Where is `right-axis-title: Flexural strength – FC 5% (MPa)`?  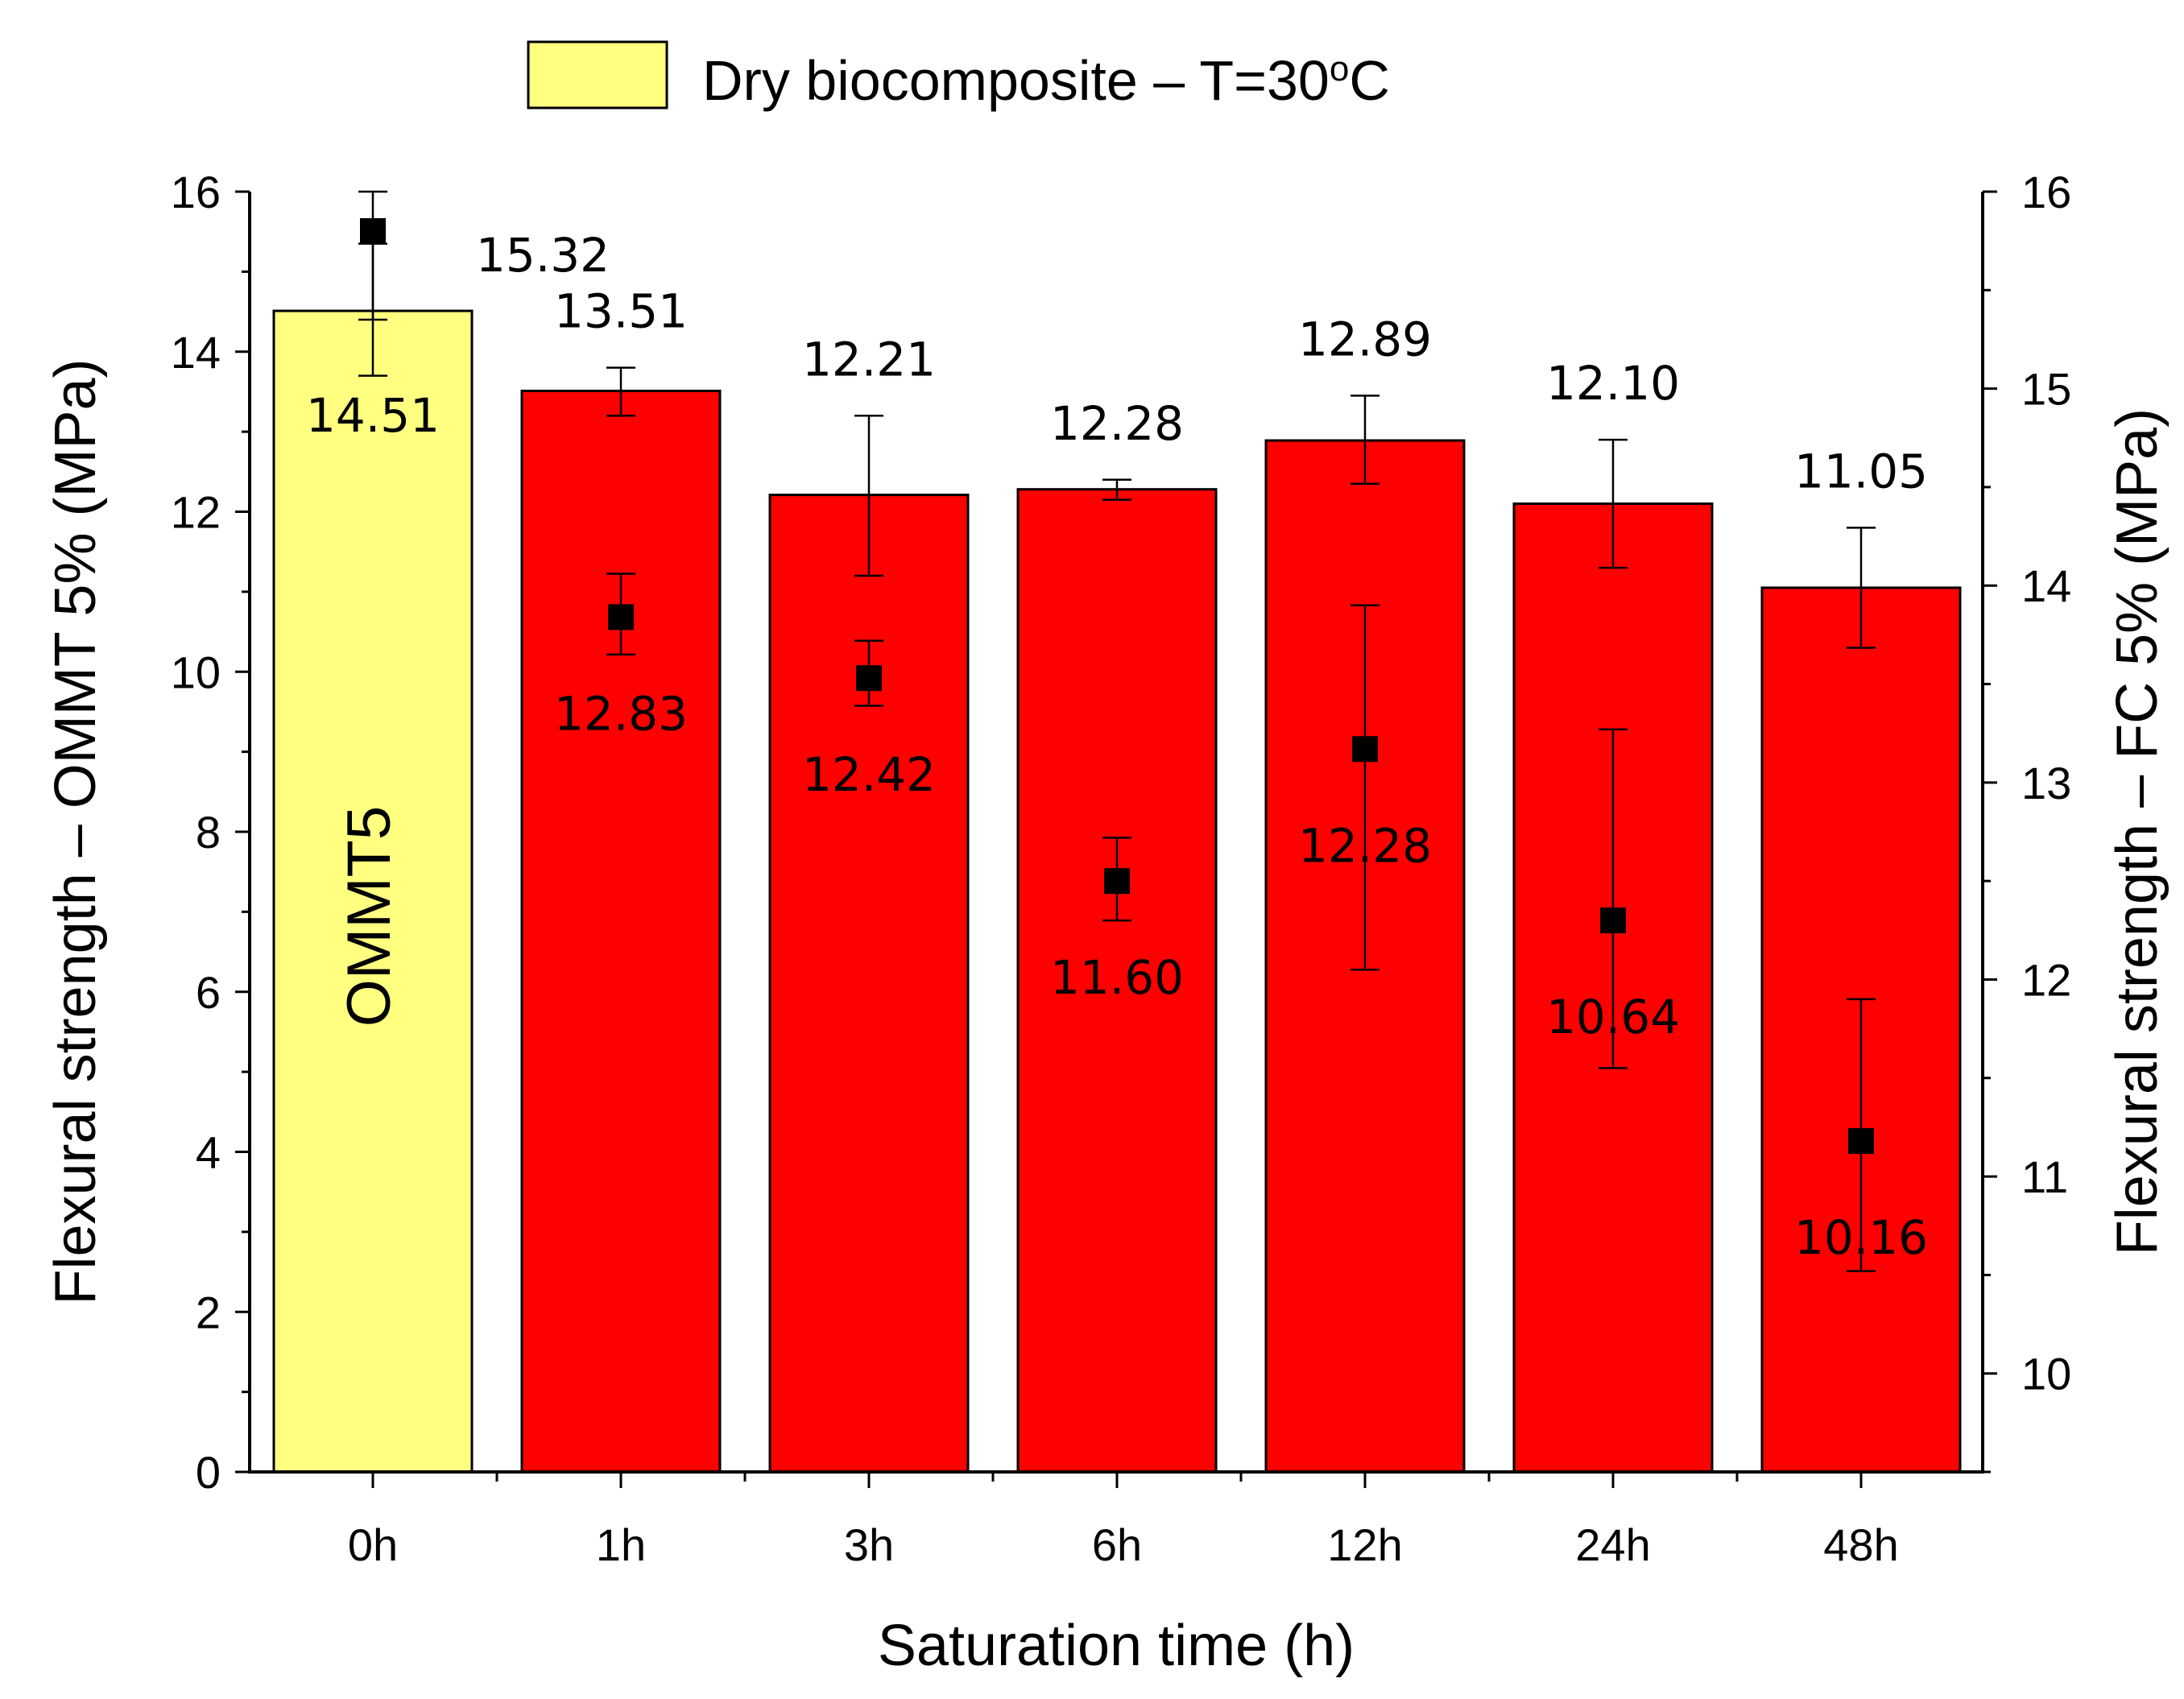 right-axis-title: Flexural strength – FC 5% (MPa) is located at coordinates (2137, 832).